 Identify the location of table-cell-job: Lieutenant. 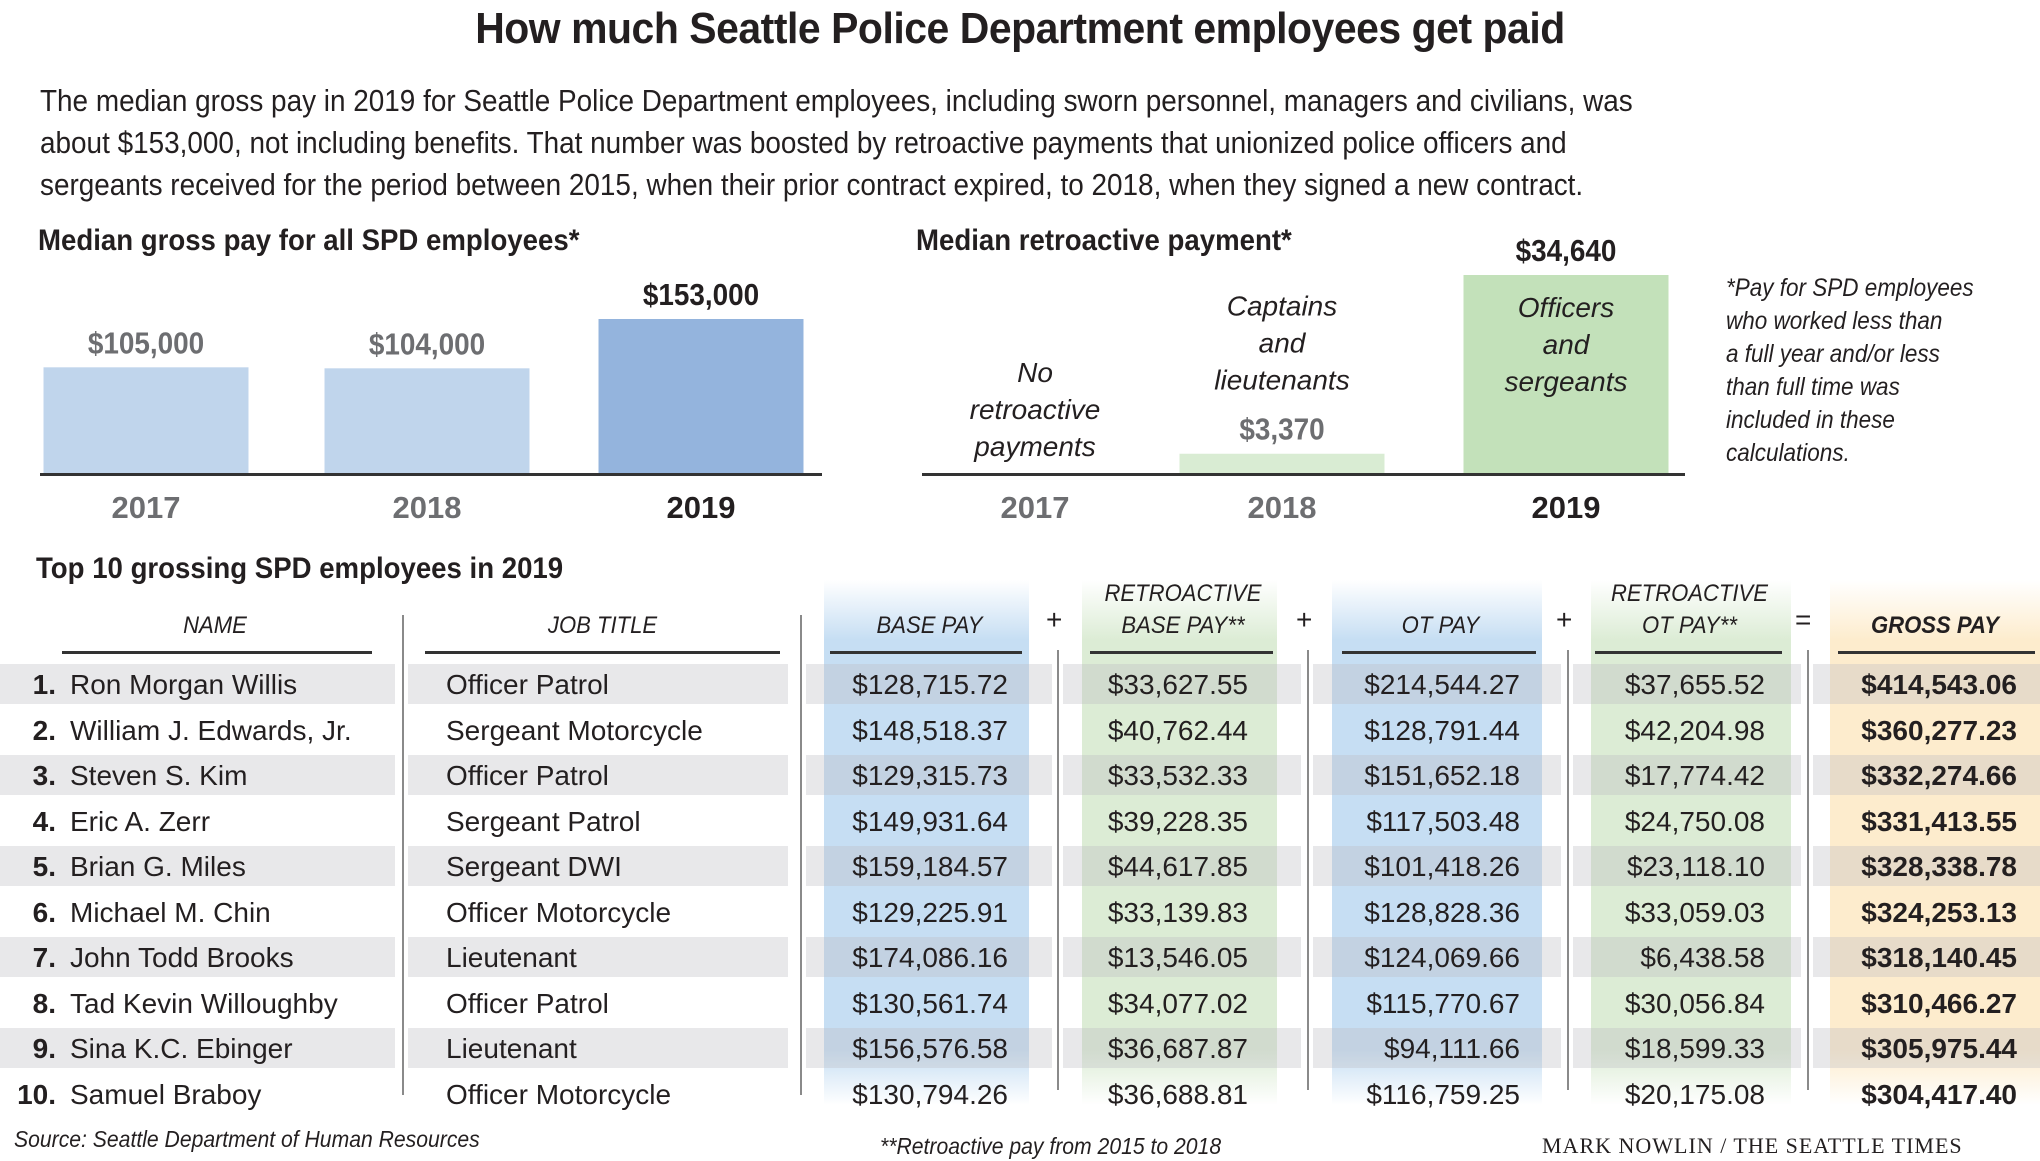
(511, 1048).